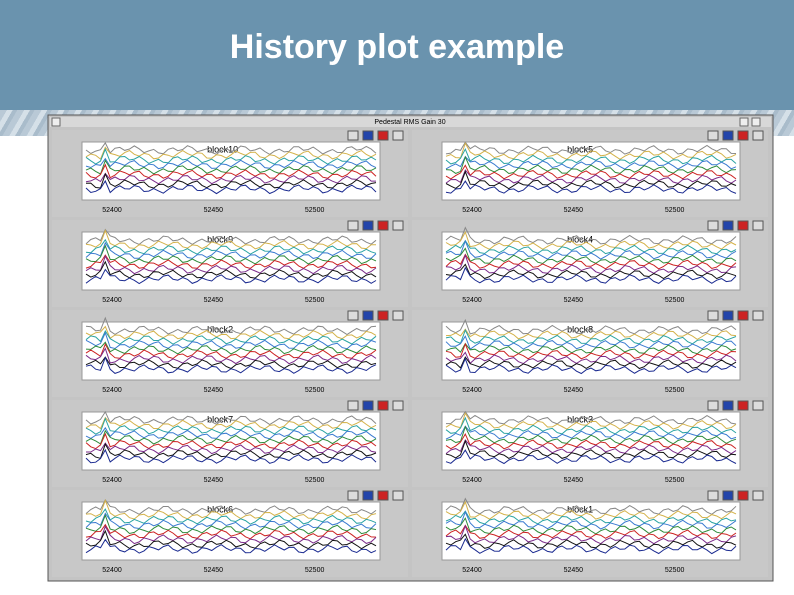 The image size is (794, 595). Describe the element at coordinates (580, 329) in the screenshot. I see `panel-label: block8` at that location.